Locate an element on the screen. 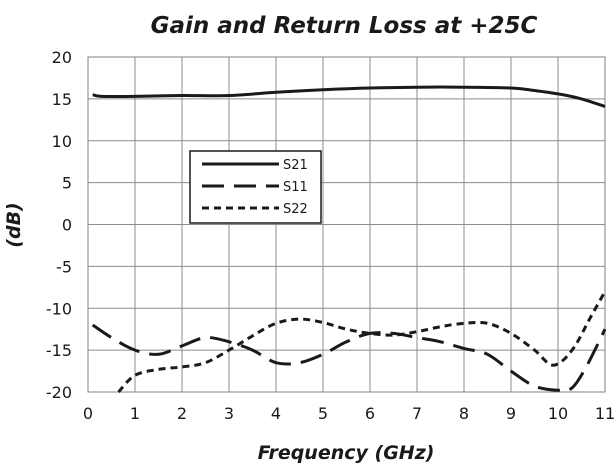 Image resolution: width=615 pixels, height=466 pixels. x-tick-label: 3 is located at coordinates (229, 413).